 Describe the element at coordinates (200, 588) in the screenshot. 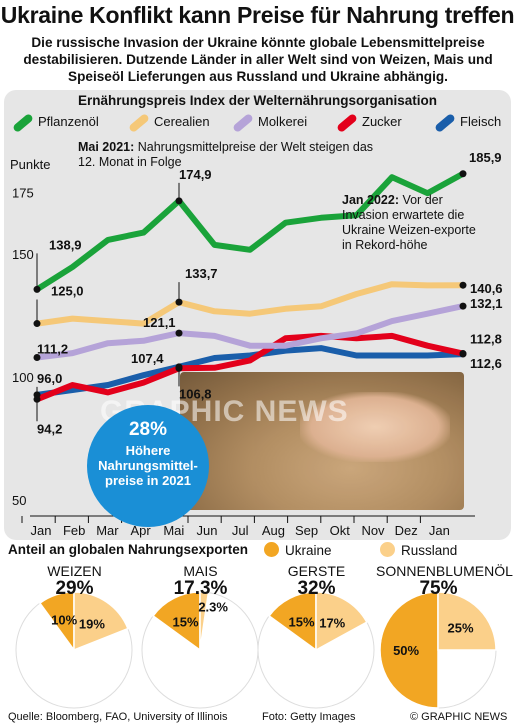

I see `pie-total-mais: 17.3%` at that location.